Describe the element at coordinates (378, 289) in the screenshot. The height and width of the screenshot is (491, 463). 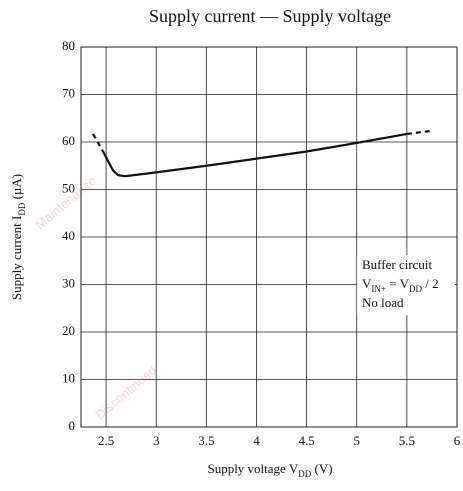
I see `annotation-part: IN+` at that location.